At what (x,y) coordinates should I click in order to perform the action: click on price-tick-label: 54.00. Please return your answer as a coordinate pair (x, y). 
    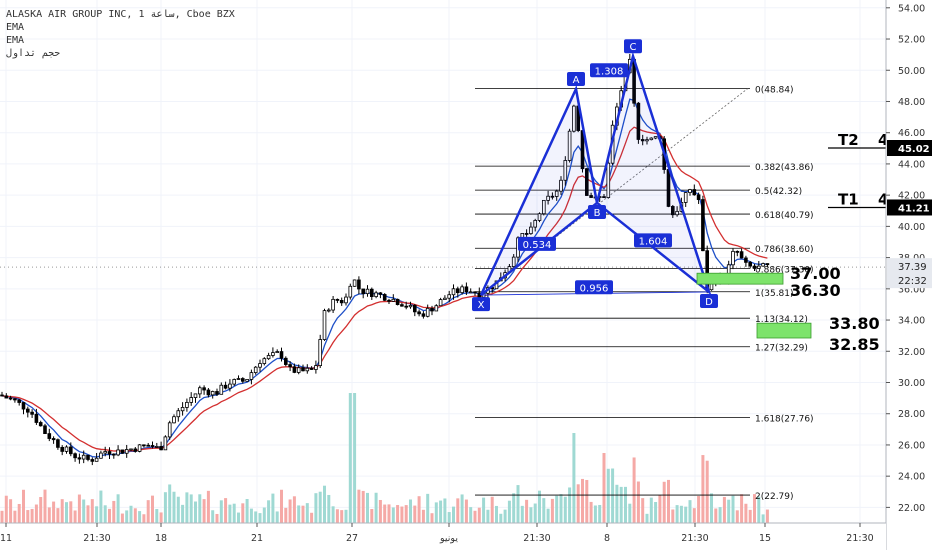
    Looking at the image, I should click on (911, 8).